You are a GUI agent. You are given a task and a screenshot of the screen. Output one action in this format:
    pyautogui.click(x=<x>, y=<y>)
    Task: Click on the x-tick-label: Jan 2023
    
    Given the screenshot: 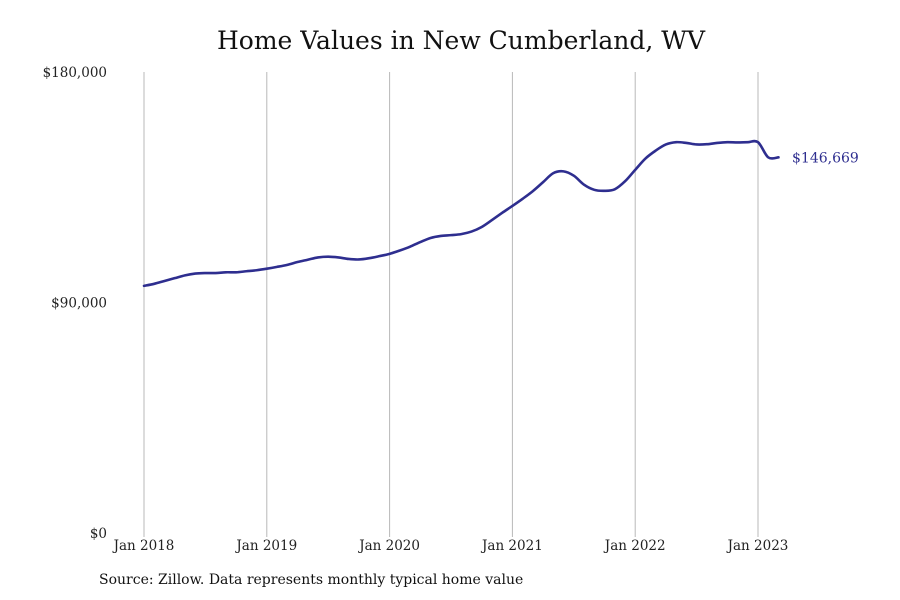 What is the action you would take?
    pyautogui.click(x=757, y=546)
    